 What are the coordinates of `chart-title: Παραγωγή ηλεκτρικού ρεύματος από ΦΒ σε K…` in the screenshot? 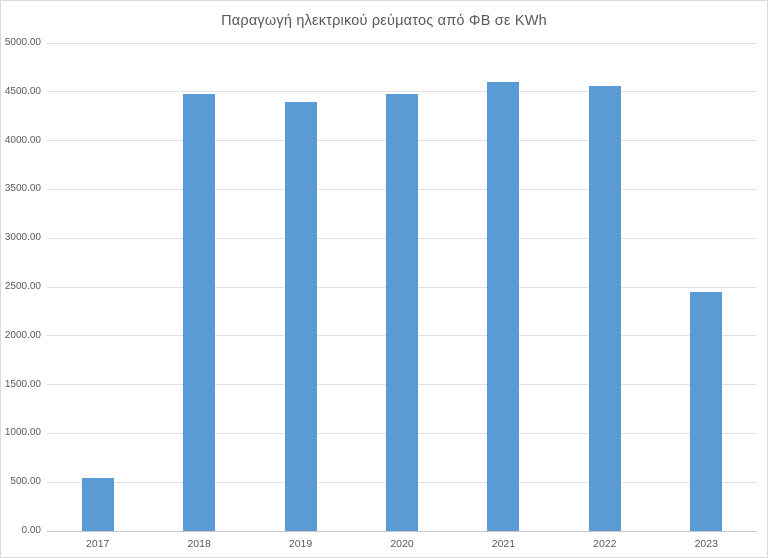 It's located at (384, 21).